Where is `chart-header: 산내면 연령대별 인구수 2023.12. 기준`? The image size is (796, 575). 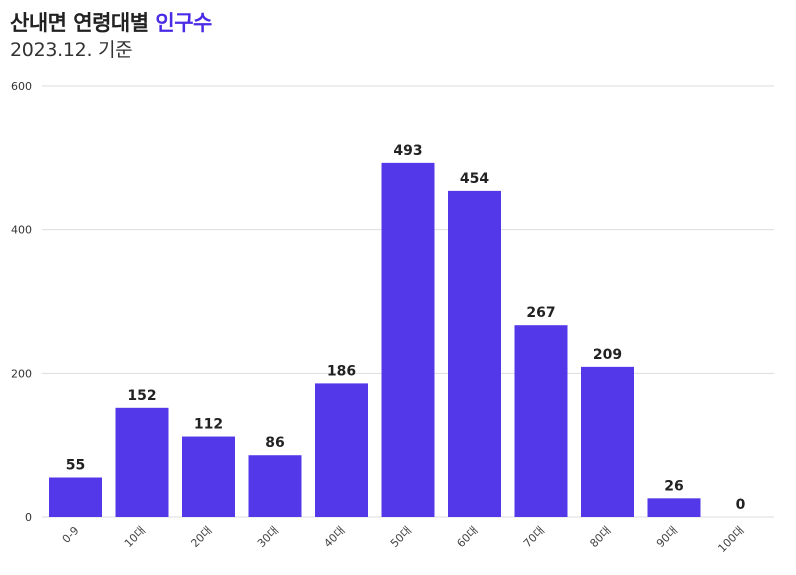 chart-header: 산내면 연령대별 인구수 2023.12. 기준 is located at coordinates (111, 35).